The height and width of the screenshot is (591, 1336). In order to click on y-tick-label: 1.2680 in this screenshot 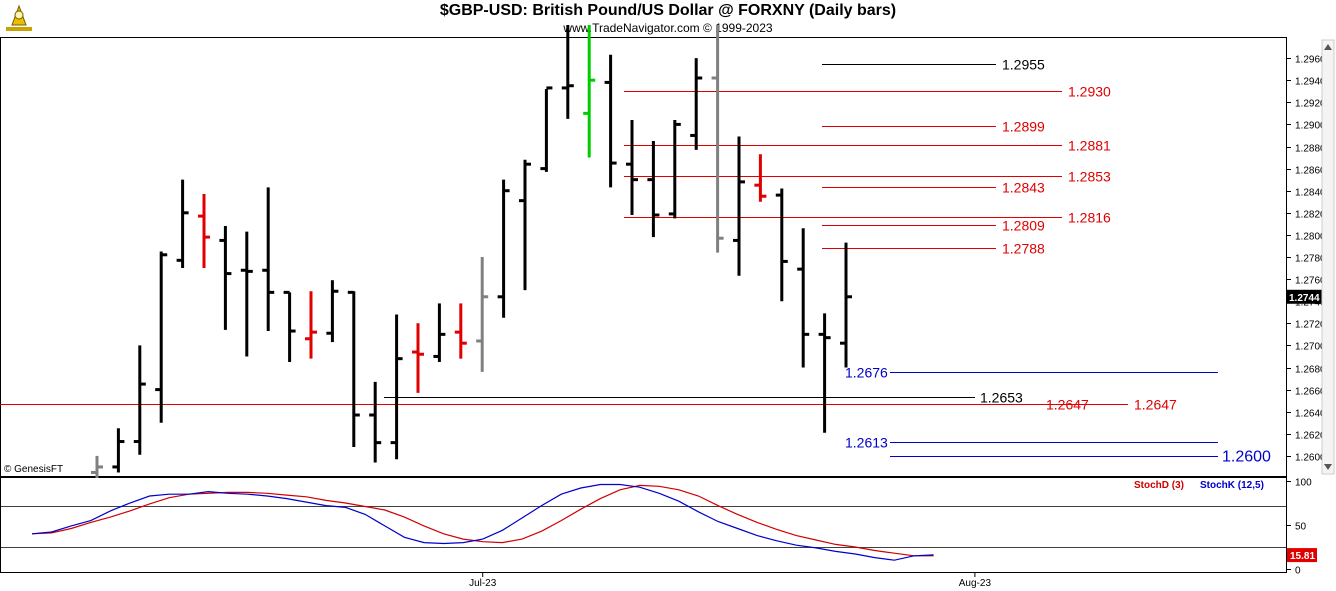, I will do `click(1310, 370)`.